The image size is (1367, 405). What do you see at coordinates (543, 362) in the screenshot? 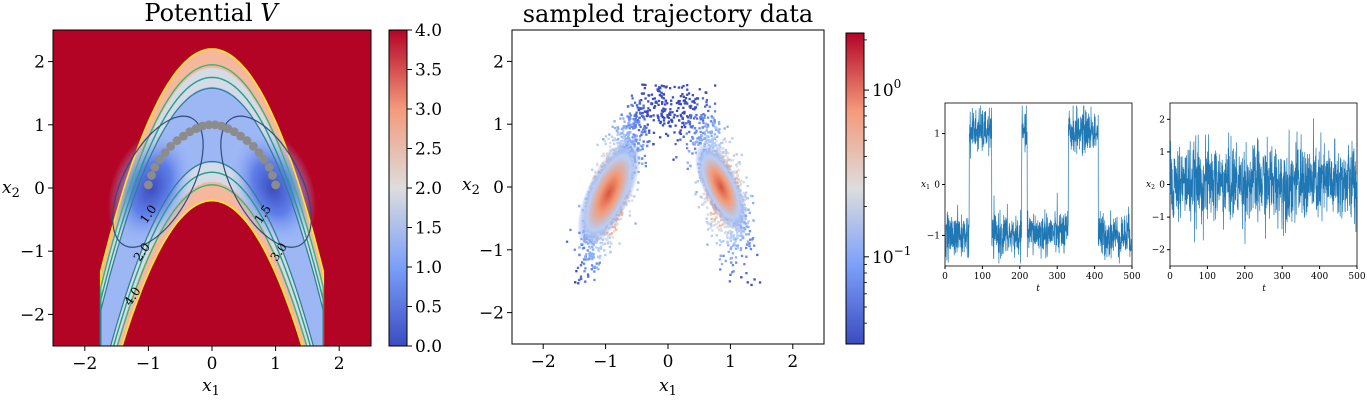
I see `sampled-xtick-label: −2` at bounding box center [543, 362].